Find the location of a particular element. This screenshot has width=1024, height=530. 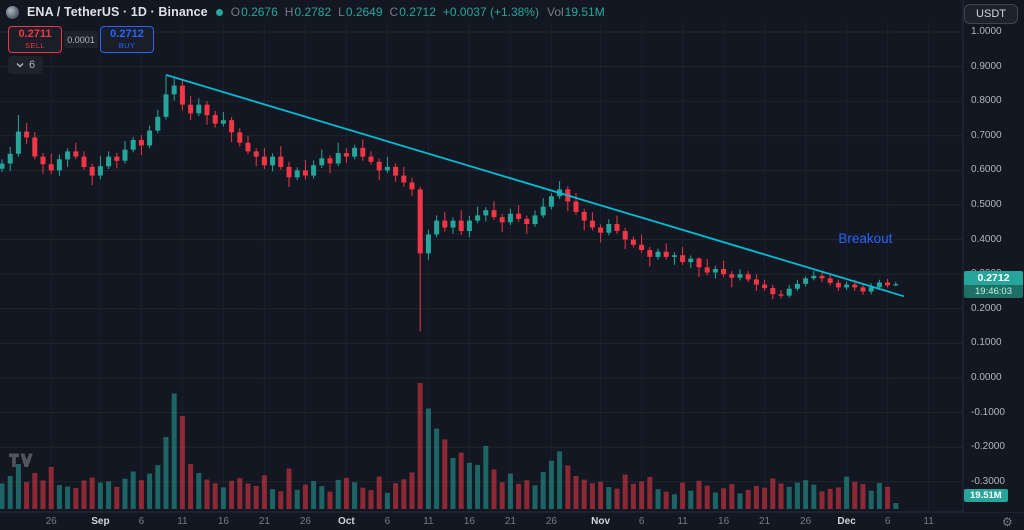

chevron-down-icon is located at coordinates (20, 65).